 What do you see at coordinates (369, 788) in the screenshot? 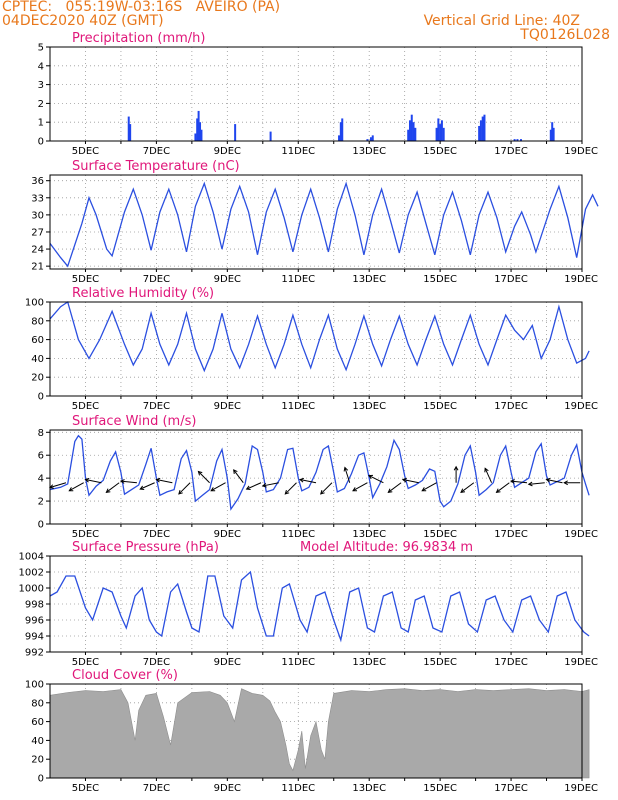
I see `cloud-cover-xtick-label: 13DEC` at bounding box center [369, 788].